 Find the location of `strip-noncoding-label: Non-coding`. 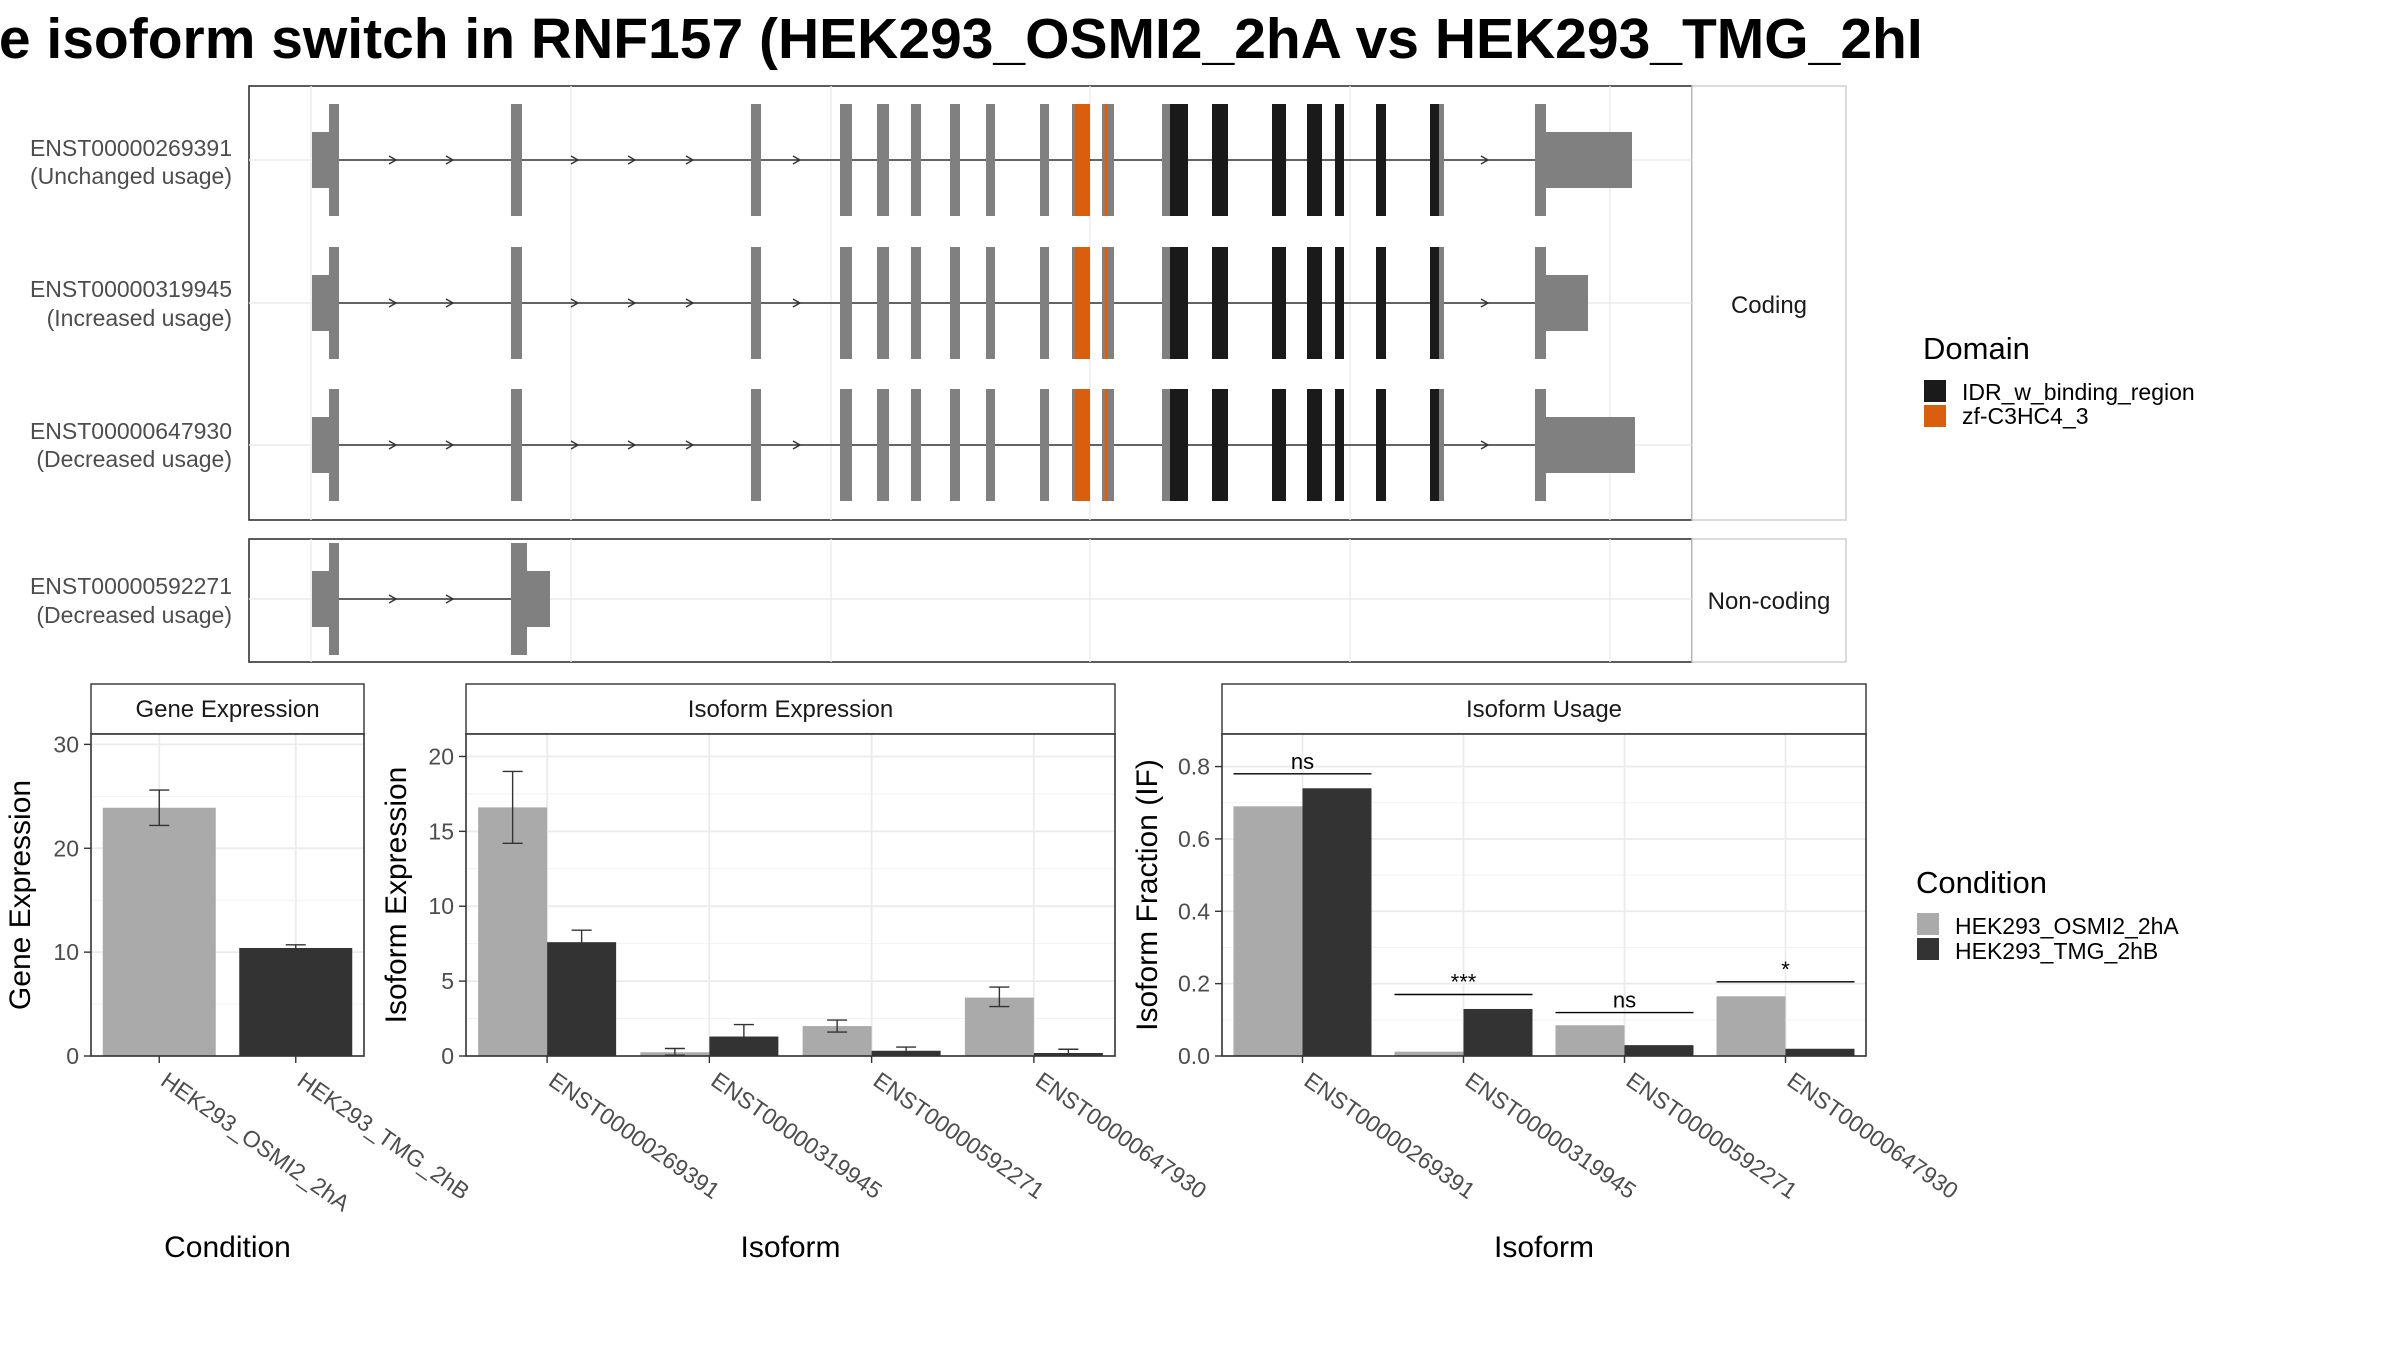

strip-noncoding-label: Non-coding is located at coordinates (1769, 601).